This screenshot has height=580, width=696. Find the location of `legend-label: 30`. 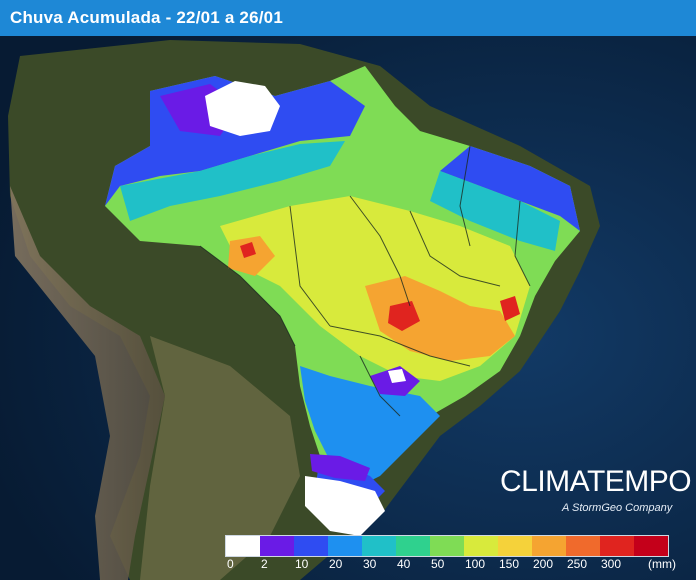

legend-label: 30 is located at coordinates (370, 564).